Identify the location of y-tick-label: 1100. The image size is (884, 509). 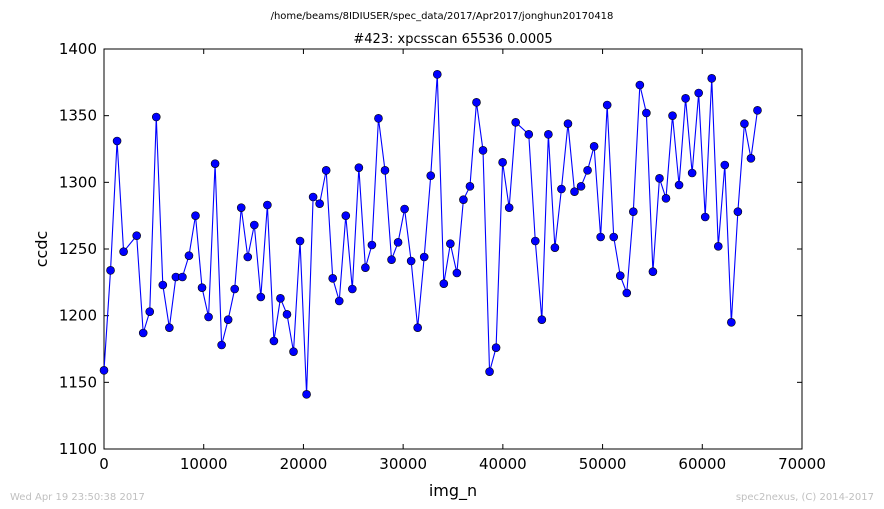
(78, 449).